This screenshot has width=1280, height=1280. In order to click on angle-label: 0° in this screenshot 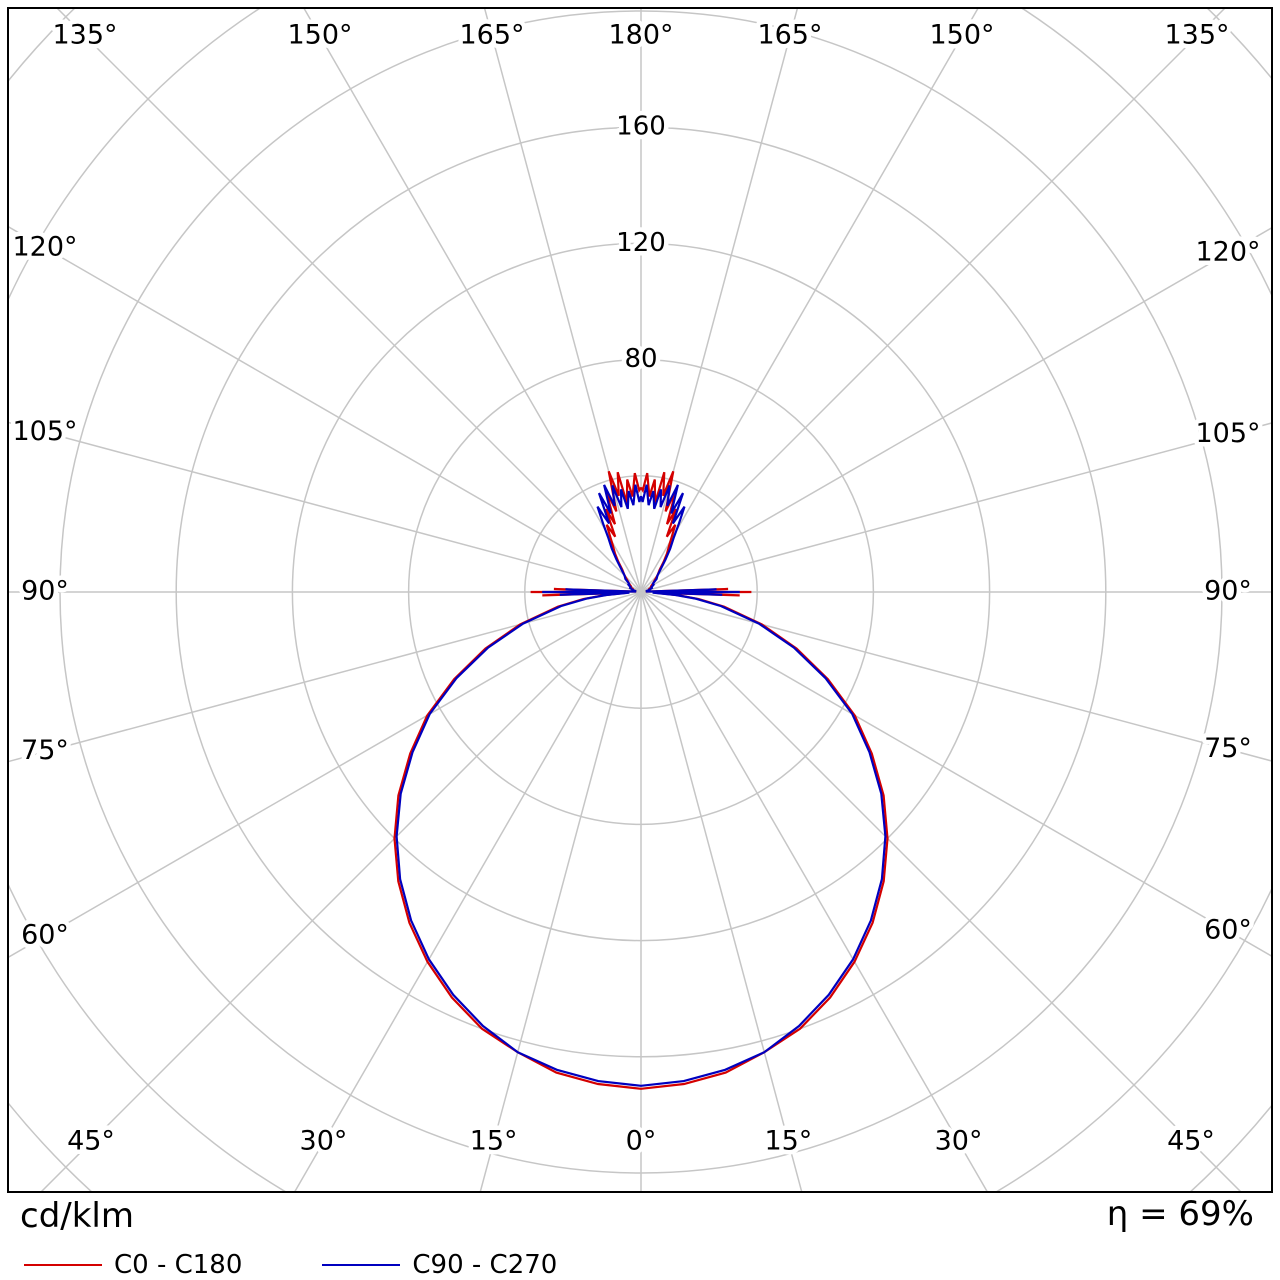, I will do `click(641, 1141)`.